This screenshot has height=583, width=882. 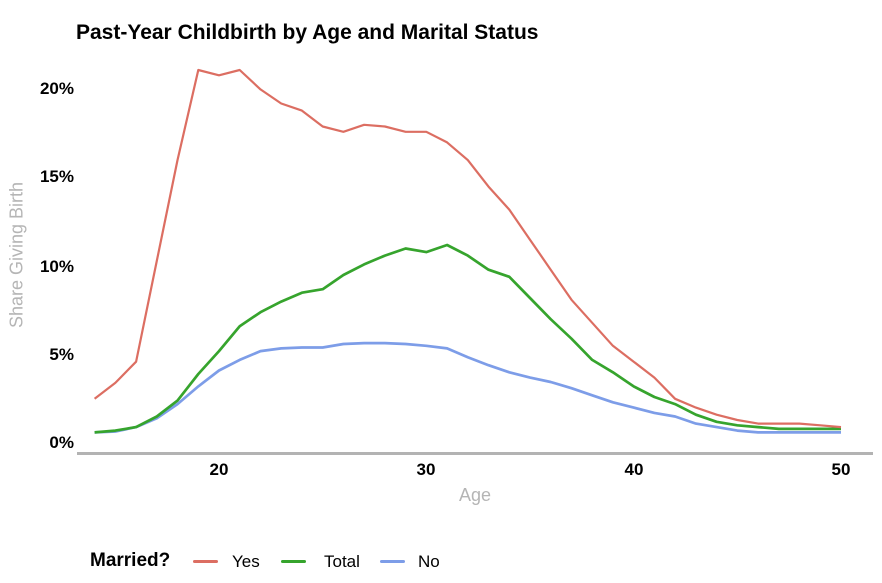 I want to click on legend-label-total: Total, so click(x=342, y=561).